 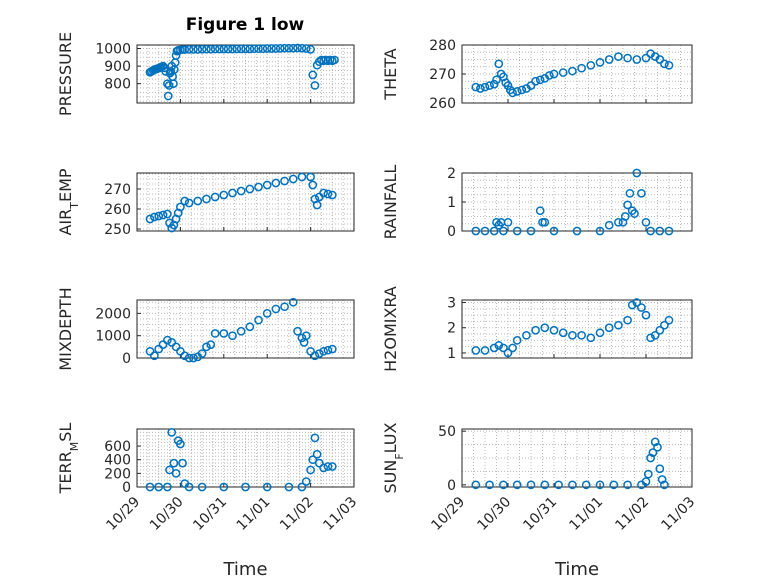 I want to click on h2omixra-panel: 1 2 3 H2OMIXRA, so click(x=537, y=329).